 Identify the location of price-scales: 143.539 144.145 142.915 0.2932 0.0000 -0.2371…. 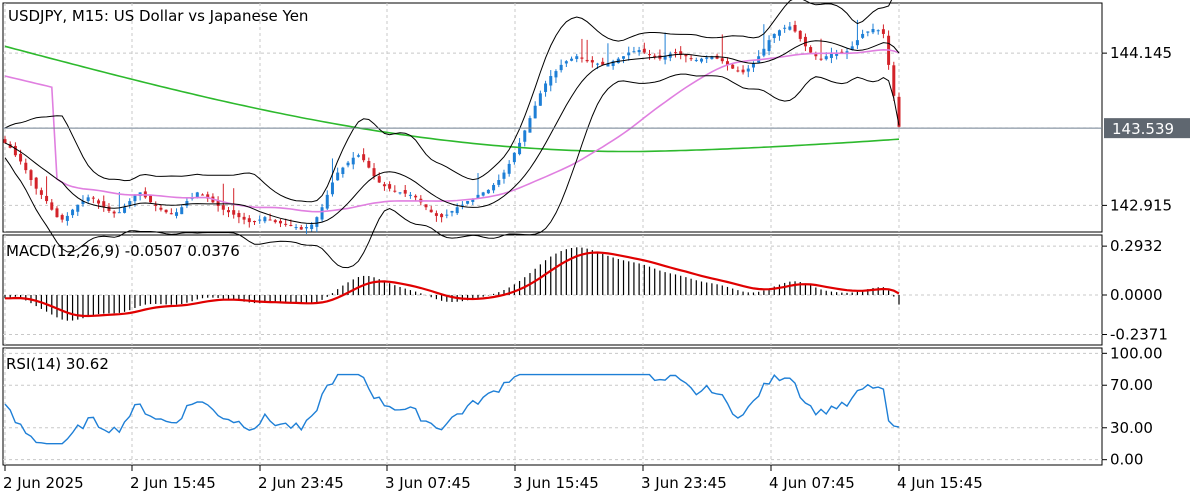
(1146, 256).